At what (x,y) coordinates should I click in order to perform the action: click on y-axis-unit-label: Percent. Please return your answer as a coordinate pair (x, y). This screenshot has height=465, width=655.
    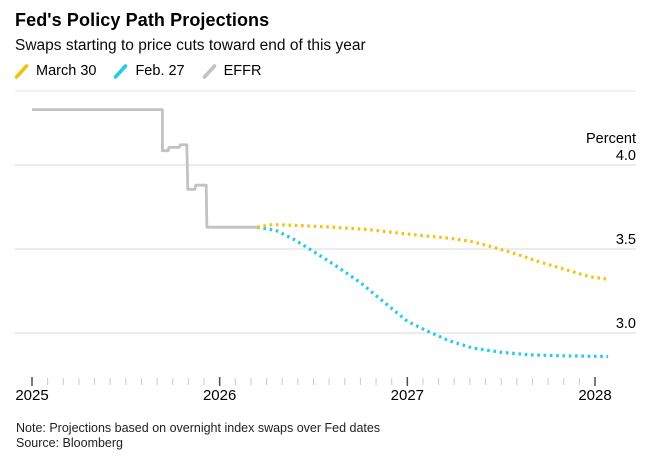
    Looking at the image, I should click on (611, 139).